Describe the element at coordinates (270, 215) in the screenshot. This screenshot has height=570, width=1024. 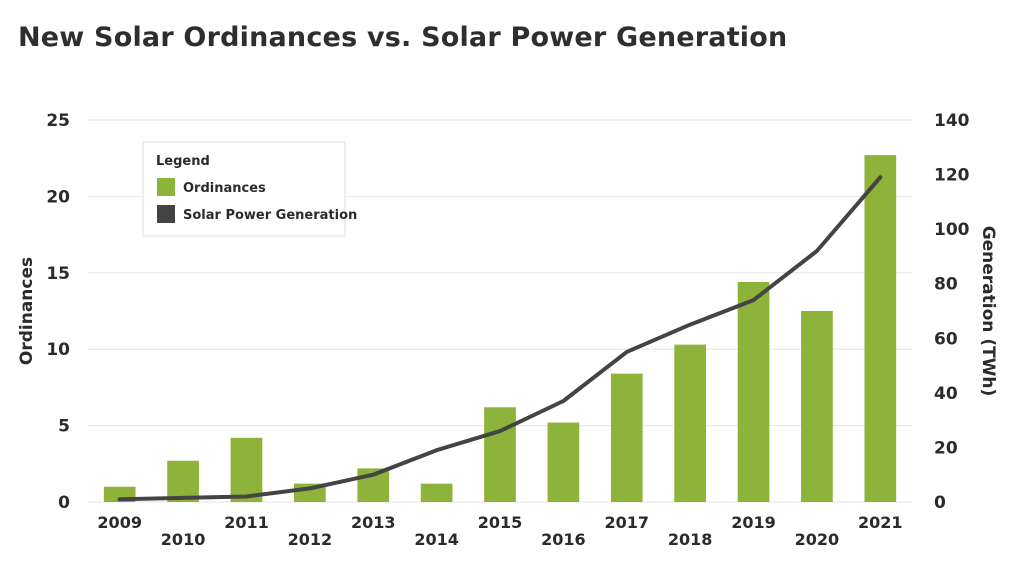
I see `legend-label-generation: Solar Power Generation` at that location.